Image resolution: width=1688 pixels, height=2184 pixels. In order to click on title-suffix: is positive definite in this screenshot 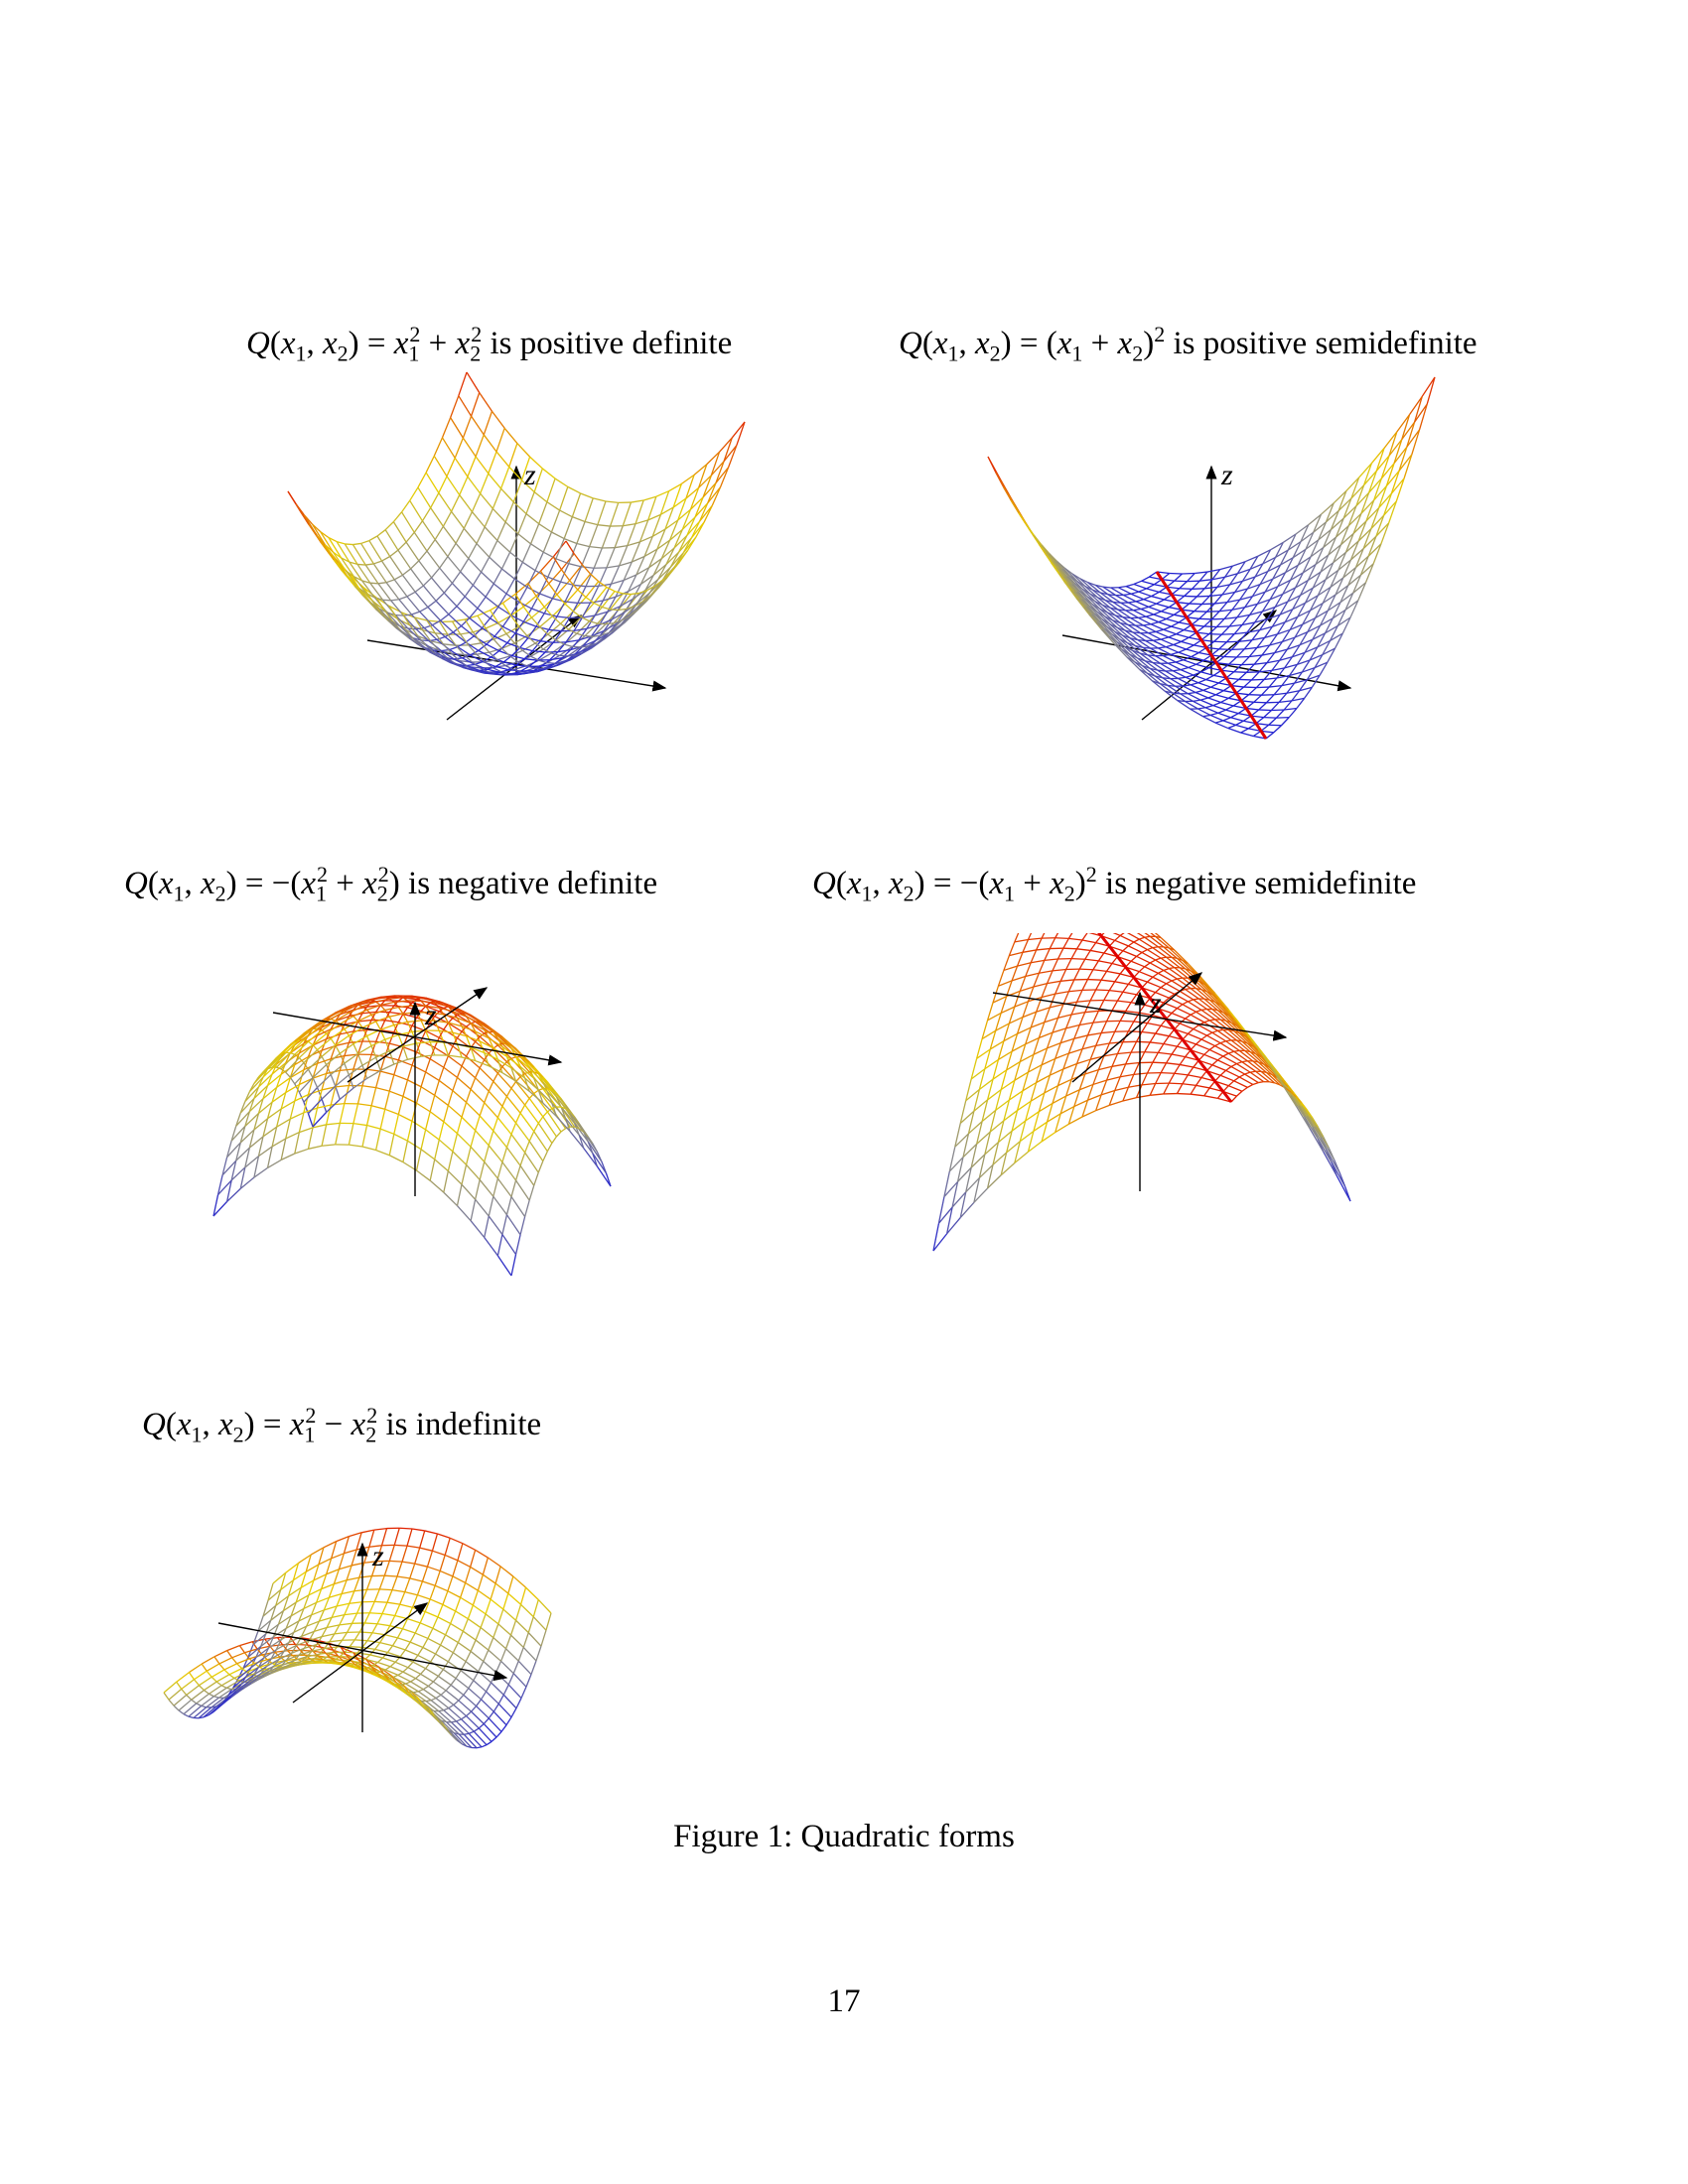, I will do `click(607, 343)`.